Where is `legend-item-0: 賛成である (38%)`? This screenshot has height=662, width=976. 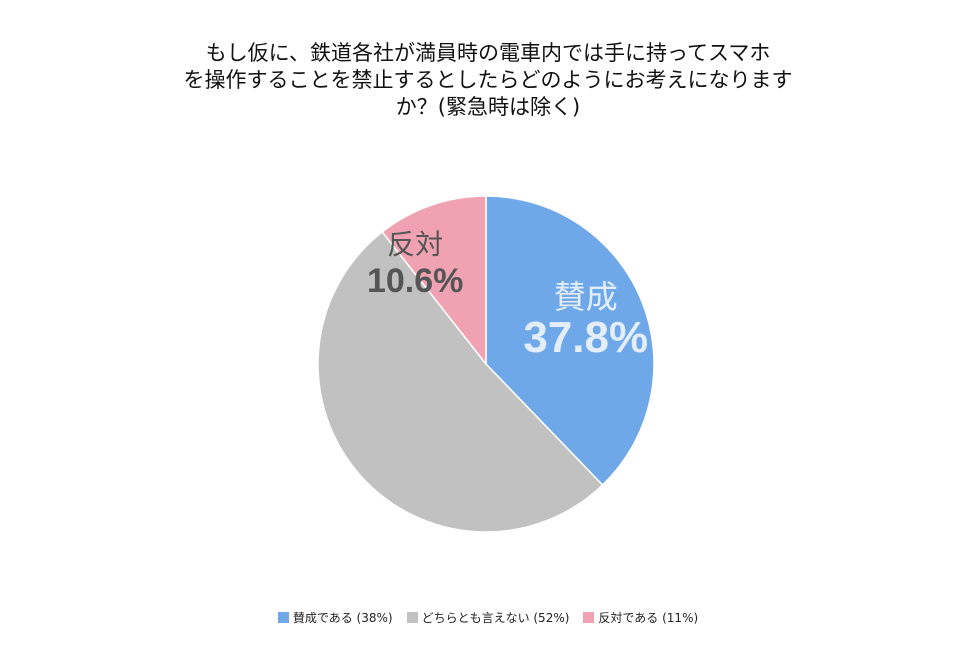 legend-item-0: 賛成である (38%) is located at coordinates (335, 617).